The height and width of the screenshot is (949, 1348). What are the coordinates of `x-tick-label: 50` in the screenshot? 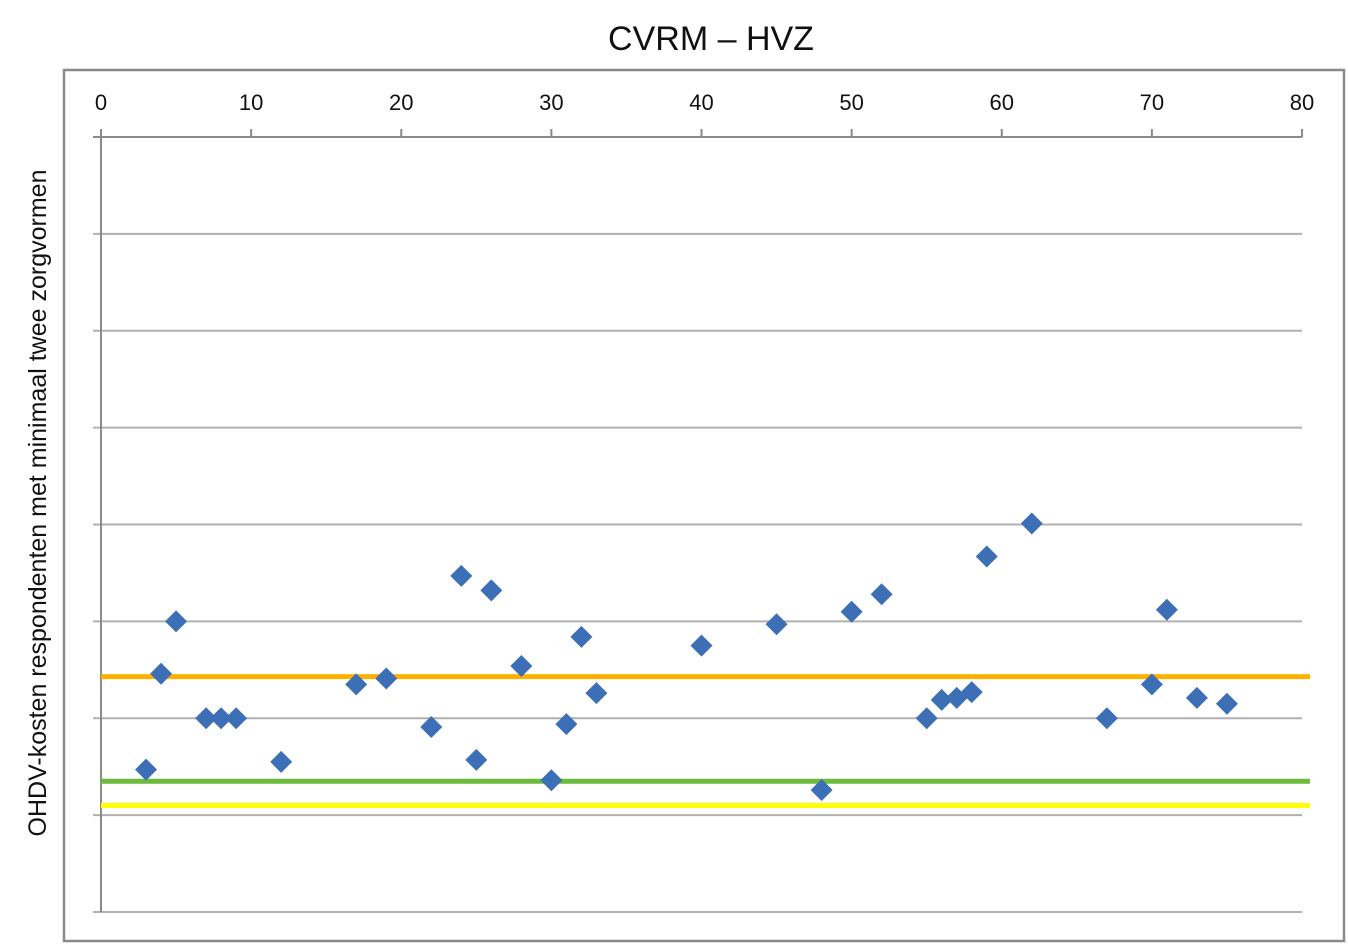 It's located at (851, 102).